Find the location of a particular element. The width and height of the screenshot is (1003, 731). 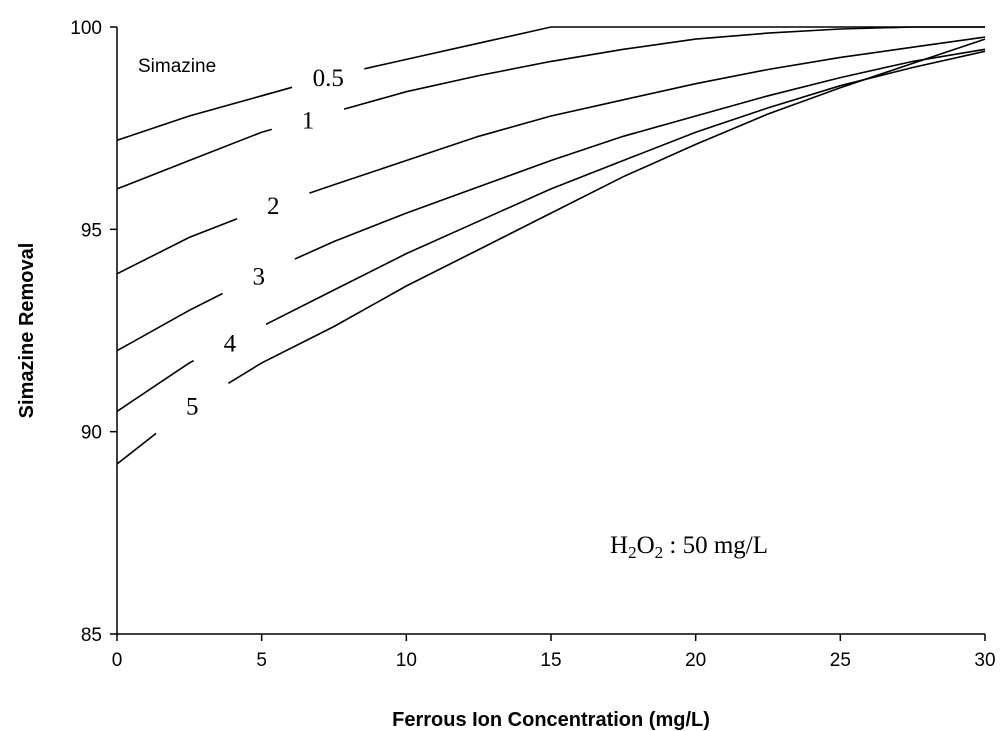

annotation-o: O is located at coordinates (646, 545).